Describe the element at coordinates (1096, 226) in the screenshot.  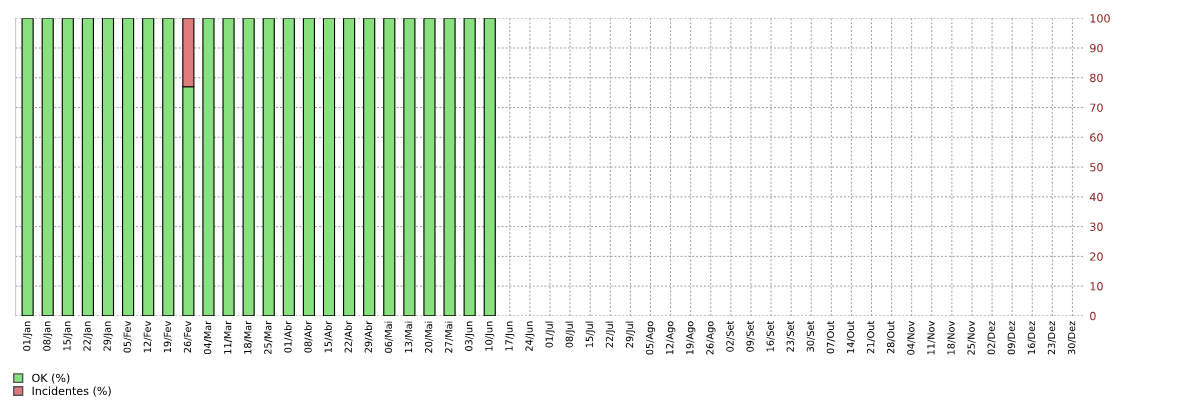
I see `y-tick-label: 30` at that location.